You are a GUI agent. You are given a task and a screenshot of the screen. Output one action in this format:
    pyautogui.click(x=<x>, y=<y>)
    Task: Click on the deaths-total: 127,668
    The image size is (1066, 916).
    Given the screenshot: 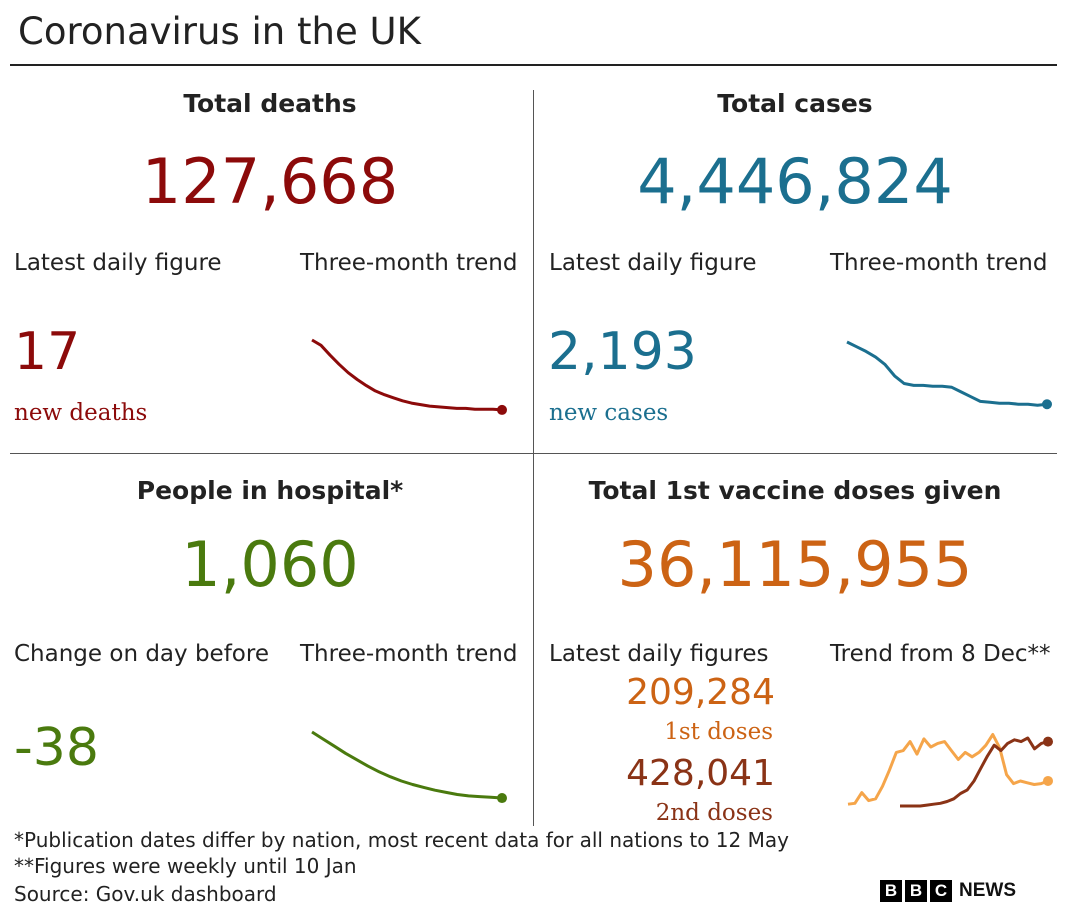 What is the action you would take?
    pyautogui.click(x=270, y=181)
    